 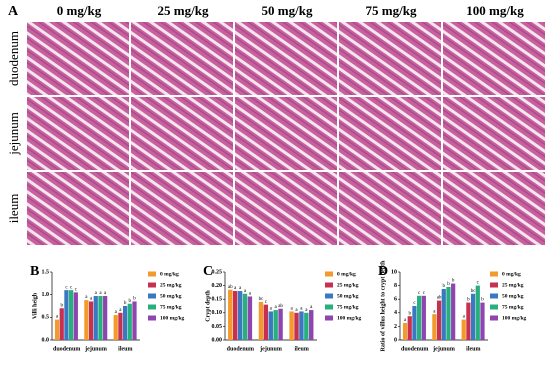 What do you see at coordinates (217, 313) in the screenshot?
I see `y-tick-label: 0.10` at bounding box center [217, 313].